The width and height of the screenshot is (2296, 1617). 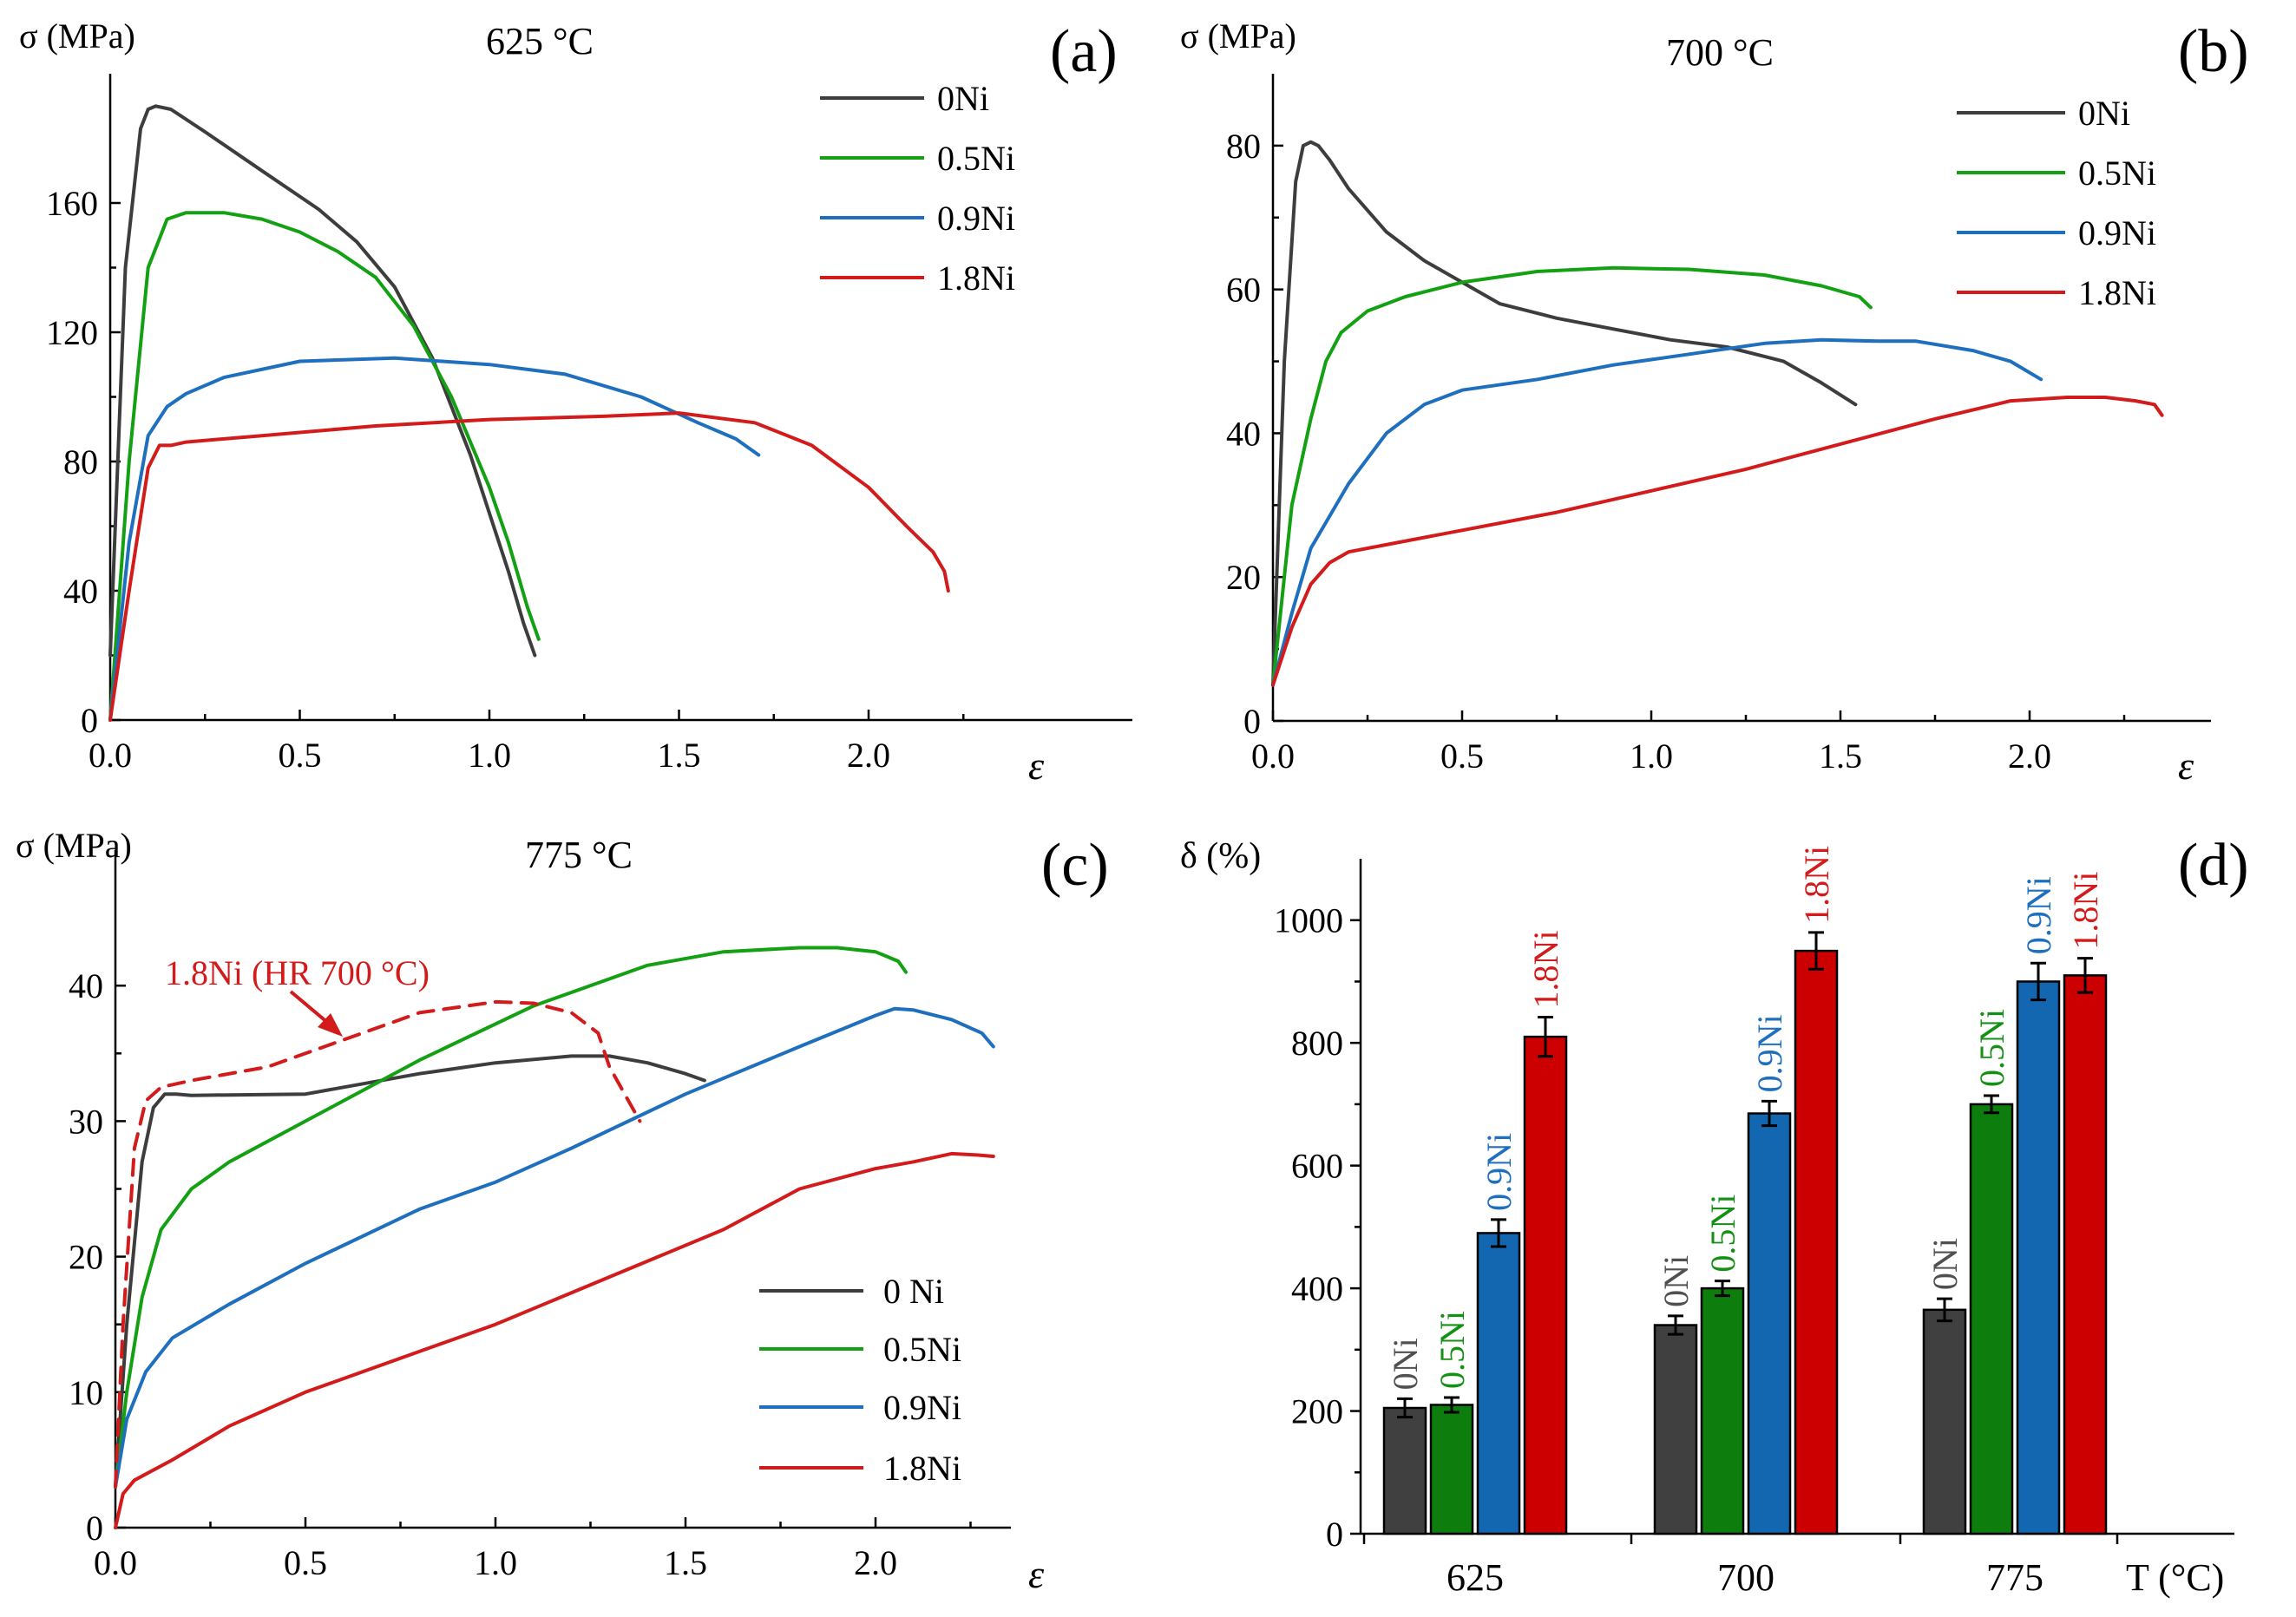 I want to click on panel-c-curve-18Ni, so click(x=554, y=1340).